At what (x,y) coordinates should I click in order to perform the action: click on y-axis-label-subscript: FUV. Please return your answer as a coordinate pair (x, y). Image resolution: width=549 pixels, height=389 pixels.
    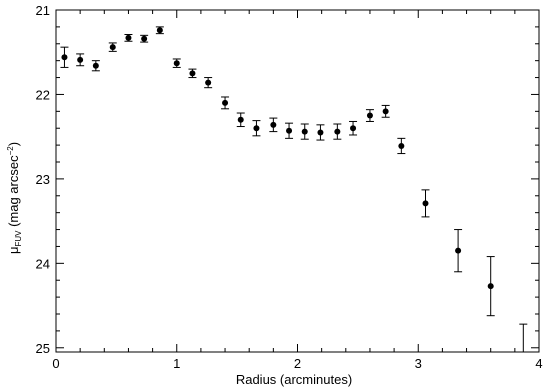
    Looking at the image, I should click on (18, 238).